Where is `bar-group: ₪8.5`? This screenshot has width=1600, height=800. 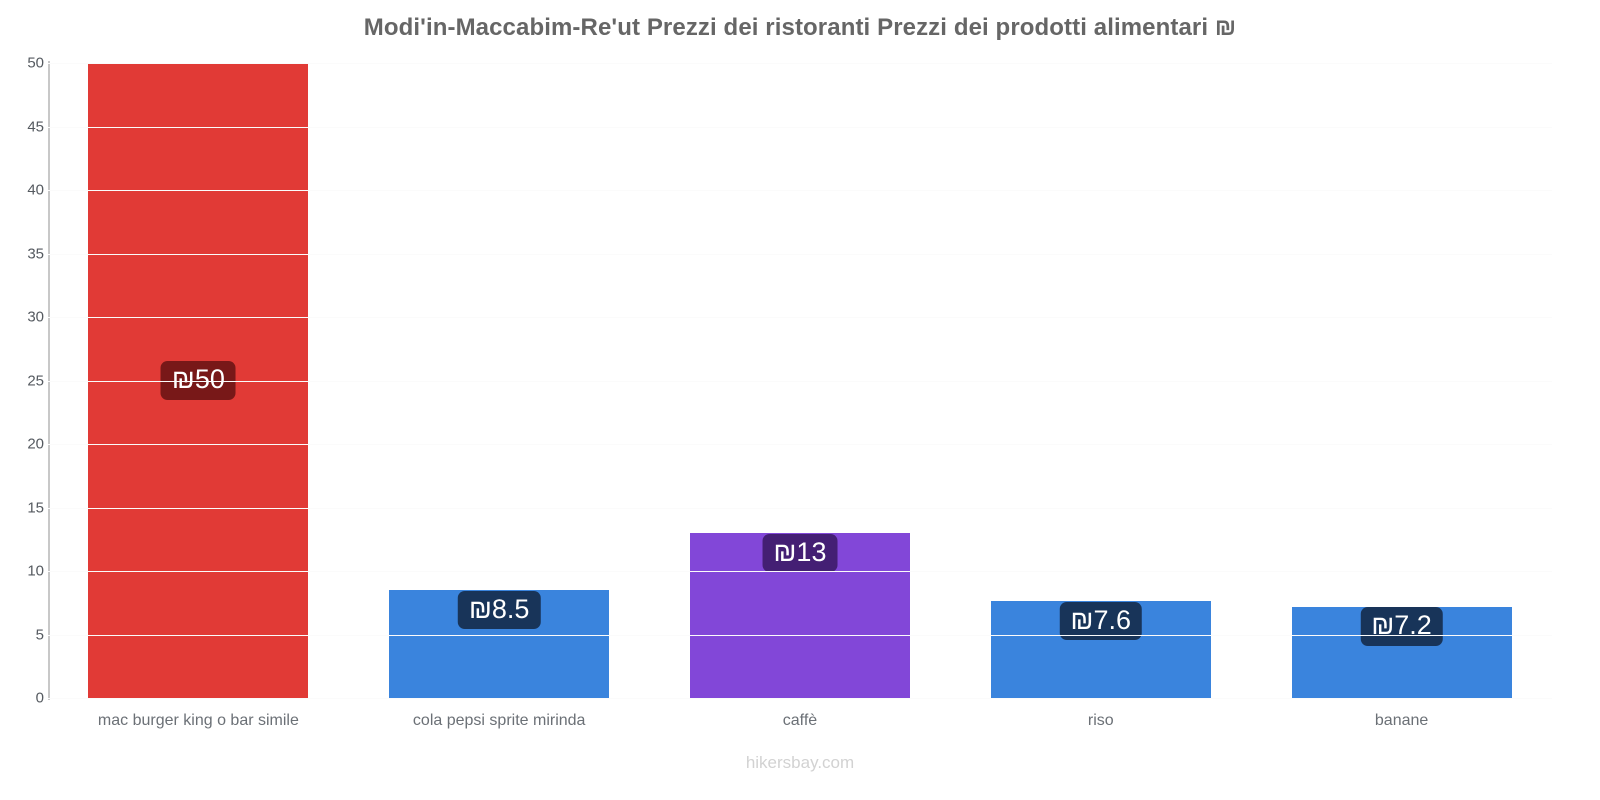 bar-group: ₪8.5 is located at coordinates (499, 380).